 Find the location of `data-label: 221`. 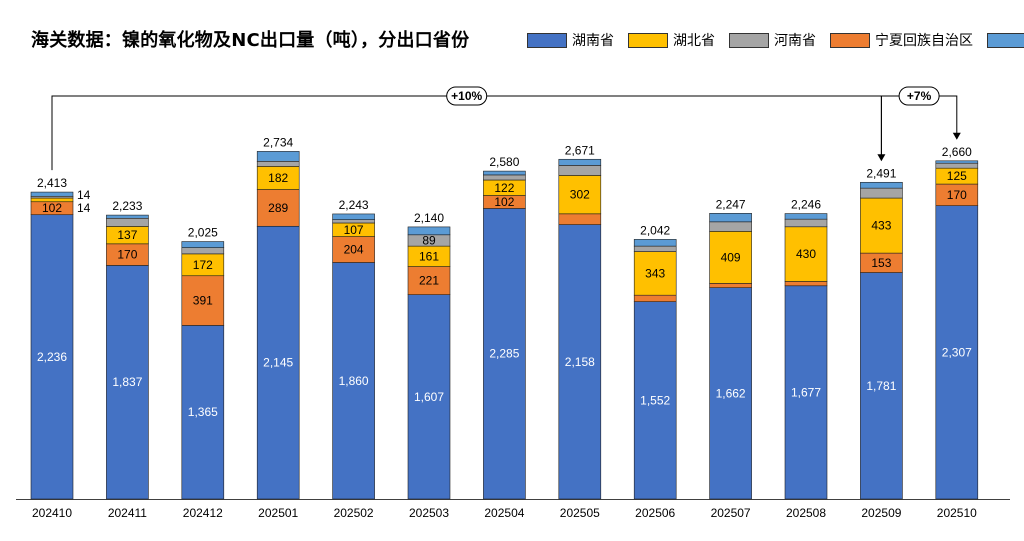

data-label: 221 is located at coordinates (429, 281).